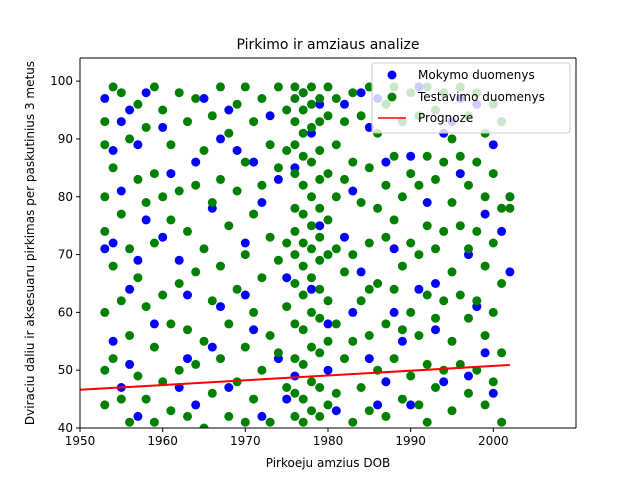 The height and width of the screenshot is (480, 640). What do you see at coordinates (61, 81) in the screenshot?
I see `y-tick-label: 100` at bounding box center [61, 81].